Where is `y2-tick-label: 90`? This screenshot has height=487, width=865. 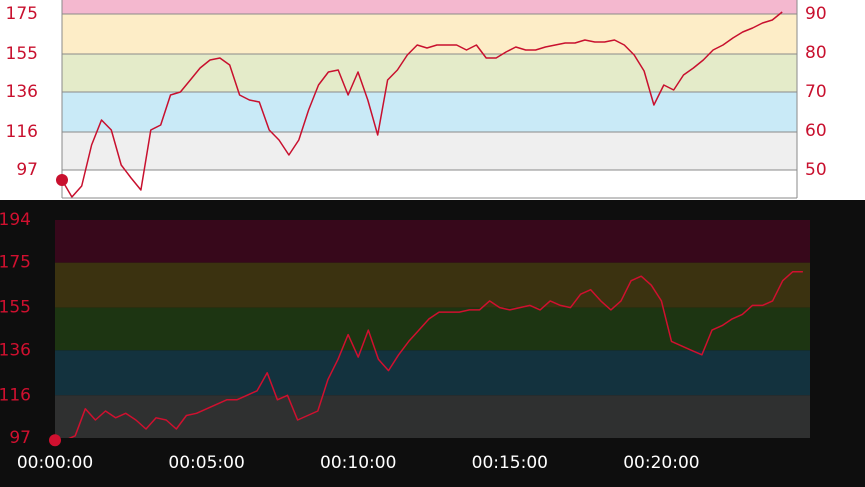 y2-tick-label: 90 is located at coordinates (816, 14).